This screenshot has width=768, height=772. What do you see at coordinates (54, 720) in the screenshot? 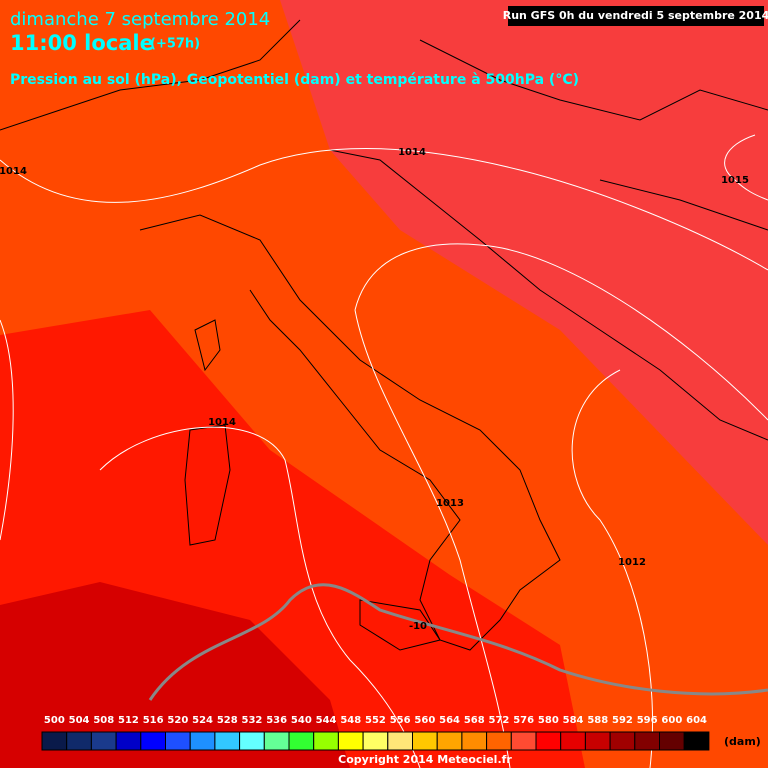
I see `legend-label: 500` at bounding box center [54, 720].